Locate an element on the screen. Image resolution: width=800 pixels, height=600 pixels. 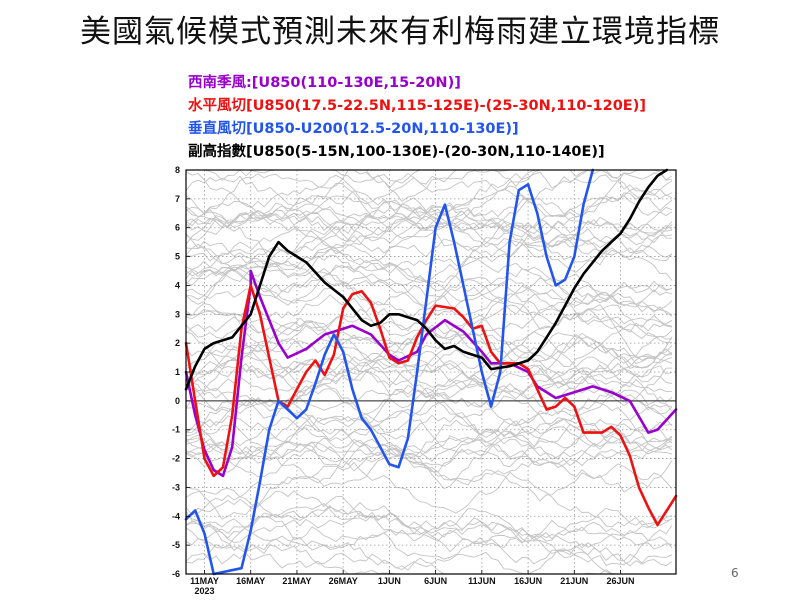
y-tick-label: 3 is located at coordinates (177, 314).